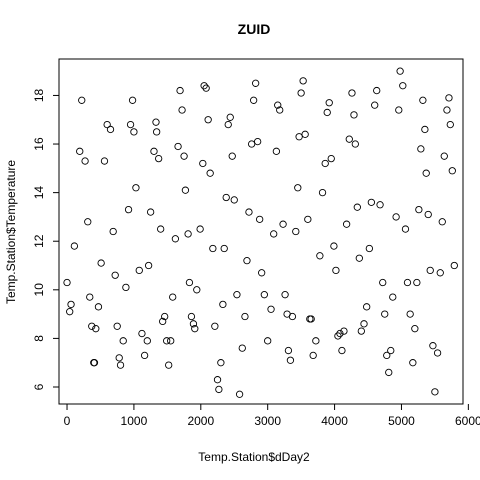  Describe the element at coordinates (200, 421) in the screenshot. I see `x-tick-label: 2000` at that location.